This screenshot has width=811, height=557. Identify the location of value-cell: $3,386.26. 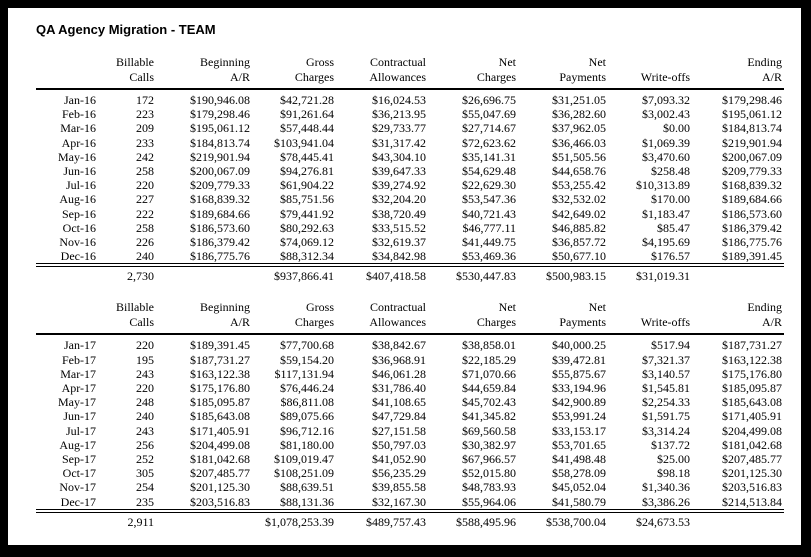
(666, 501).